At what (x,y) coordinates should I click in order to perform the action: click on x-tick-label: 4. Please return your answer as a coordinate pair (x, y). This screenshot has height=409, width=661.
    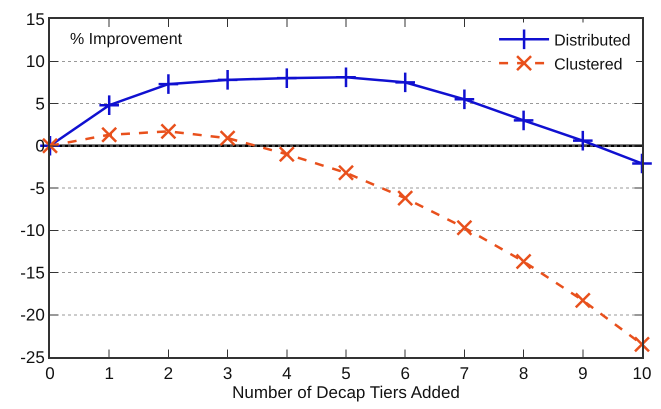
    Looking at the image, I should click on (287, 374).